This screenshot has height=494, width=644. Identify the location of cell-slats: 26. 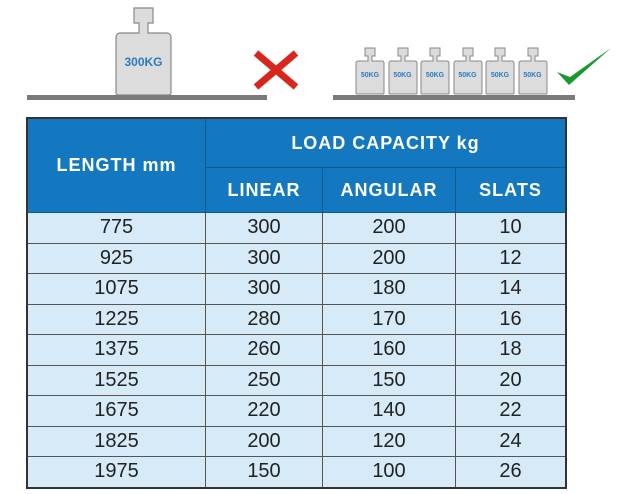
(511, 472).